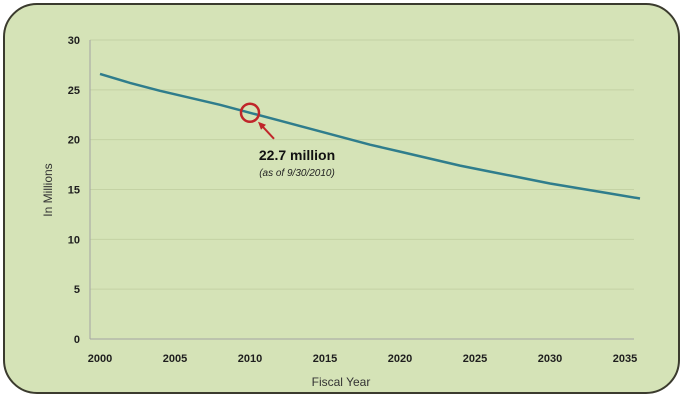  I want to click on x-axis-title: Fiscal Year, so click(341, 382).